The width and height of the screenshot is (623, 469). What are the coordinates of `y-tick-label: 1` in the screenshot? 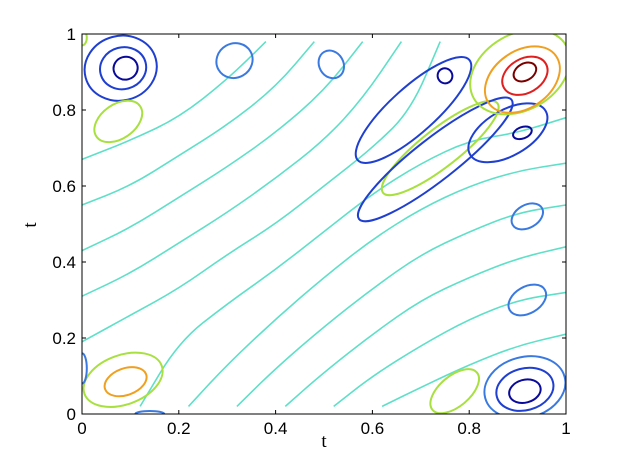 It's located at (71, 34).